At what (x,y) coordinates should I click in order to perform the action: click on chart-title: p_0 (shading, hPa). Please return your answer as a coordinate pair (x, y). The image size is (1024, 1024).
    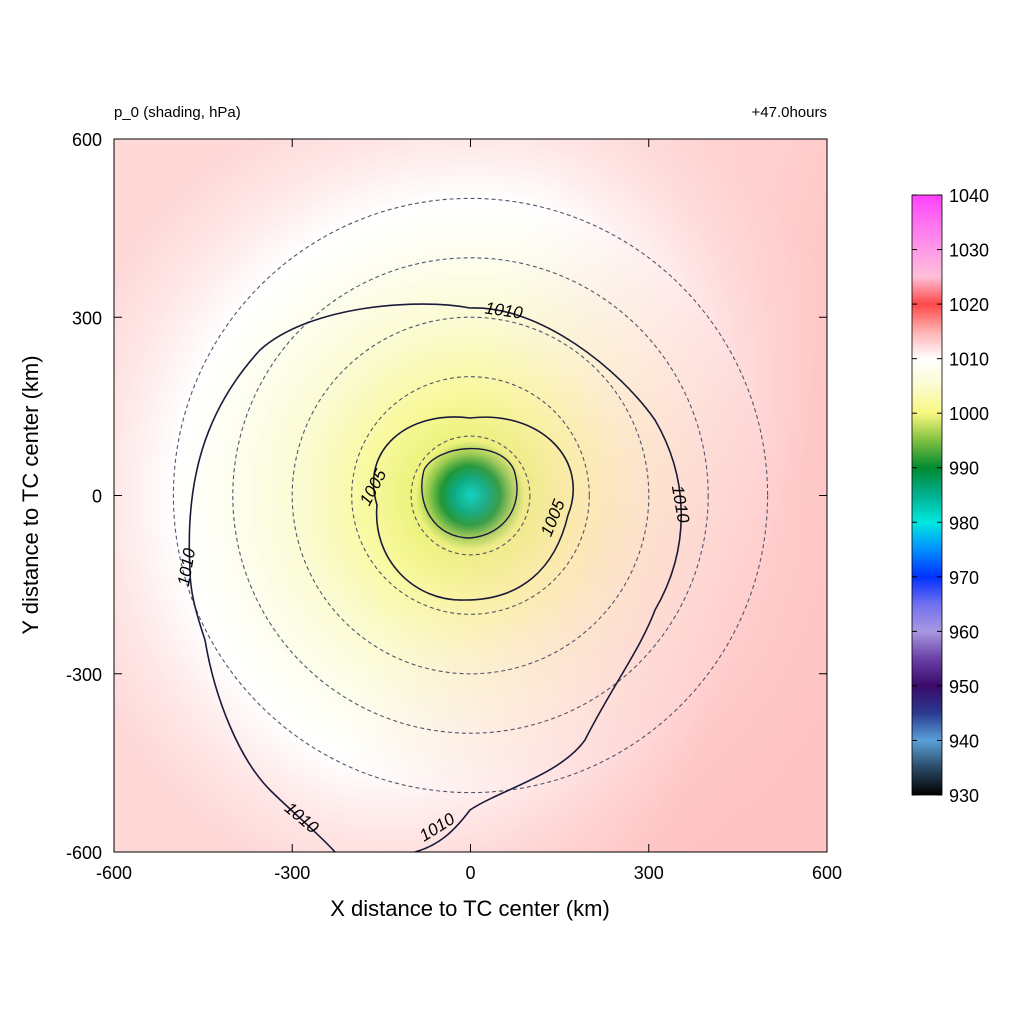
    Looking at the image, I should click on (177, 112).